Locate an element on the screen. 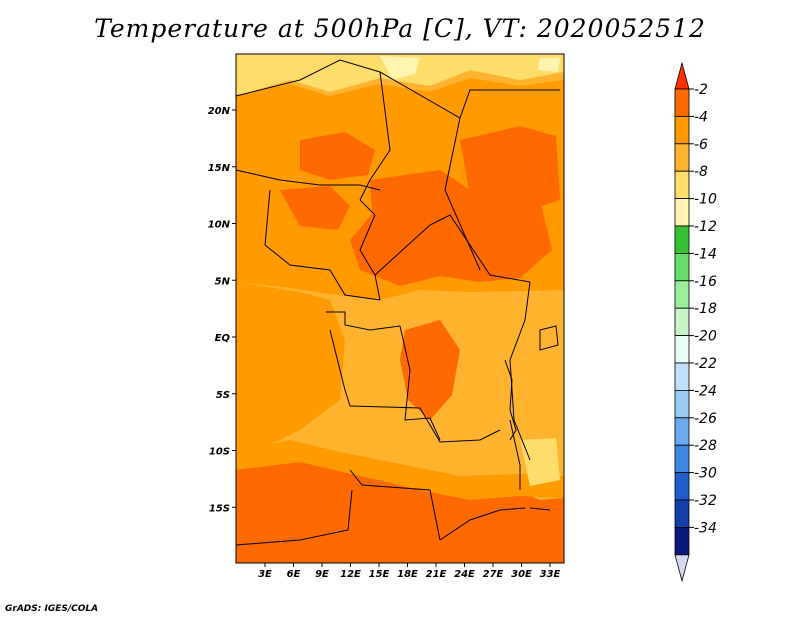 The image size is (800, 618). colorbar-label: -22 is located at coordinates (705, 364).